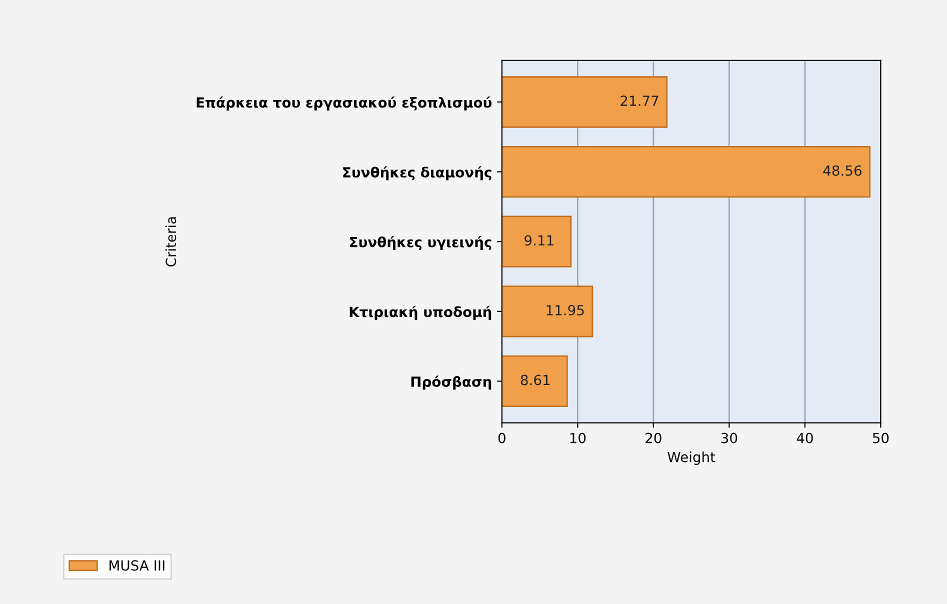 The image size is (947, 604). Describe the element at coordinates (842, 170) in the screenshot. I see `data-label: 48.56` at that location.